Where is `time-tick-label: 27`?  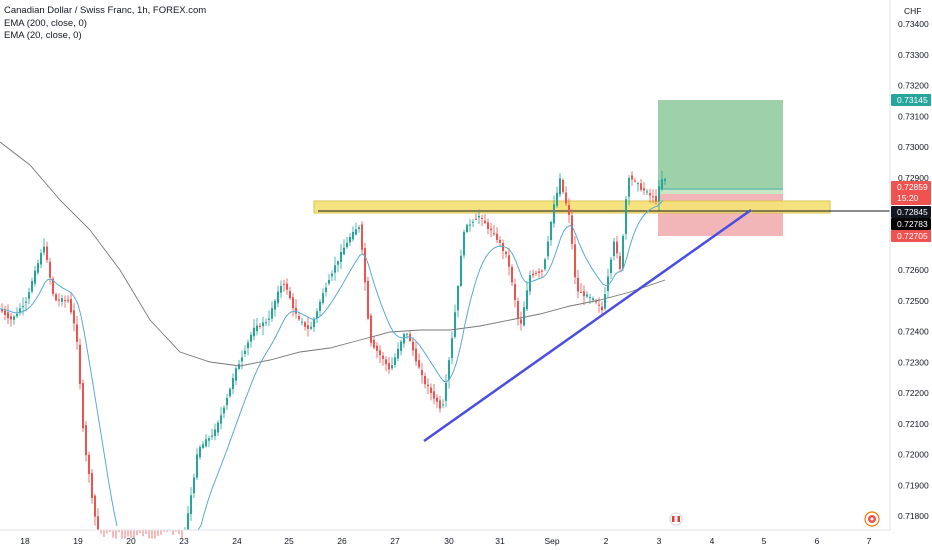 time-tick-label: 27 is located at coordinates (395, 541).